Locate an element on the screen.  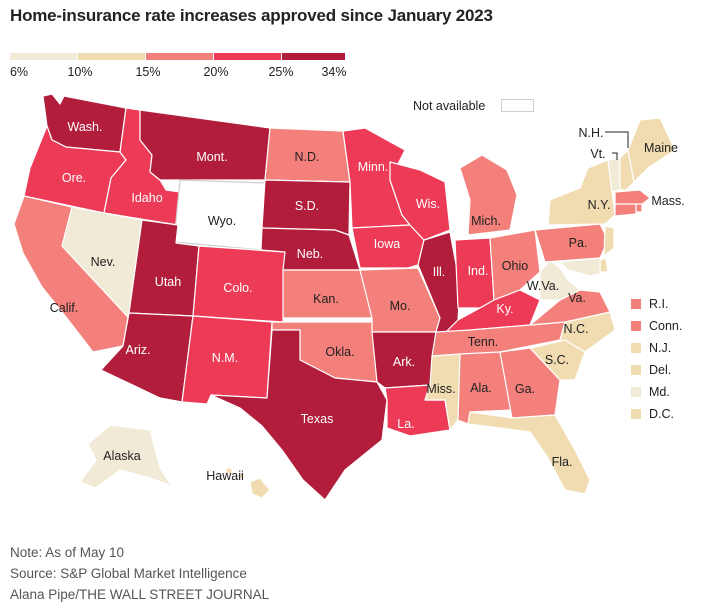
label-wyo: Wyo. is located at coordinates (222, 221).